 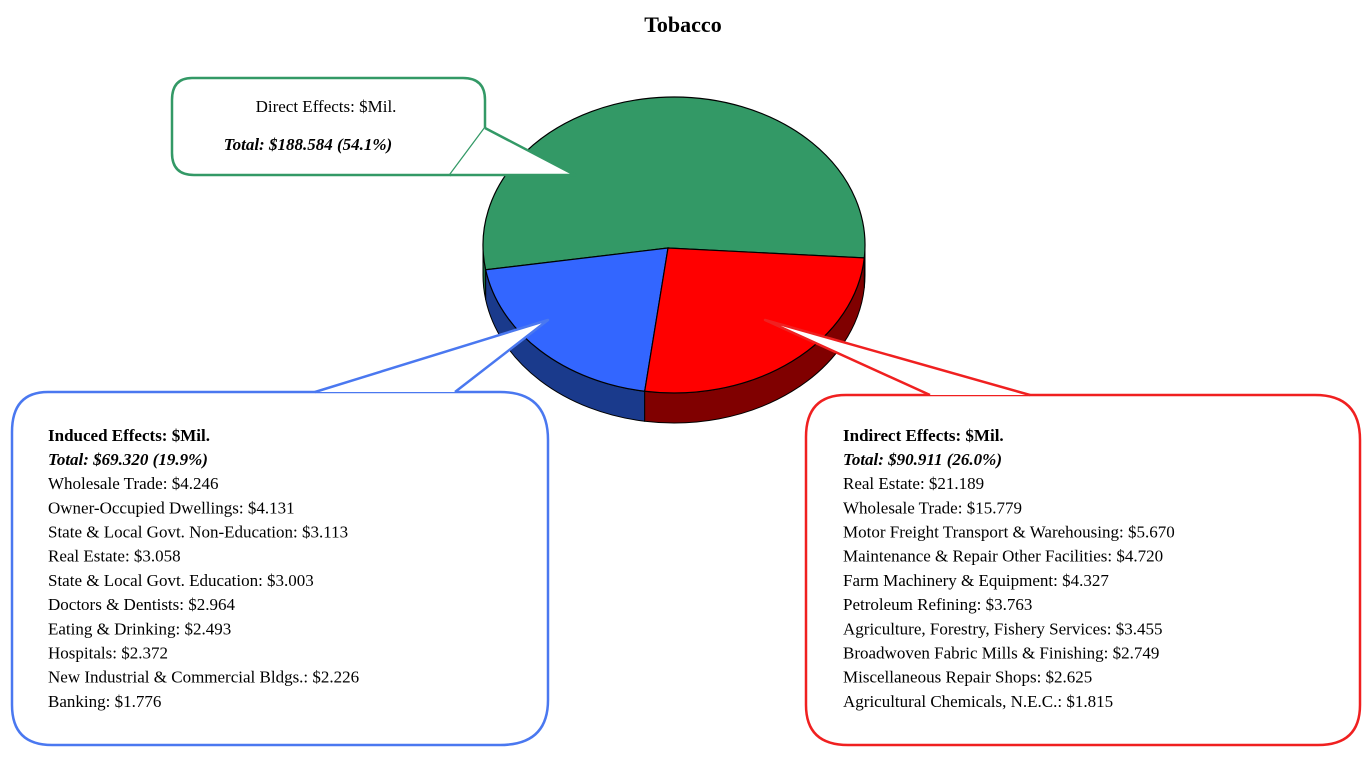 What do you see at coordinates (108, 653) in the screenshot?
I see `callout-item: Hospitals: $2.372` at bounding box center [108, 653].